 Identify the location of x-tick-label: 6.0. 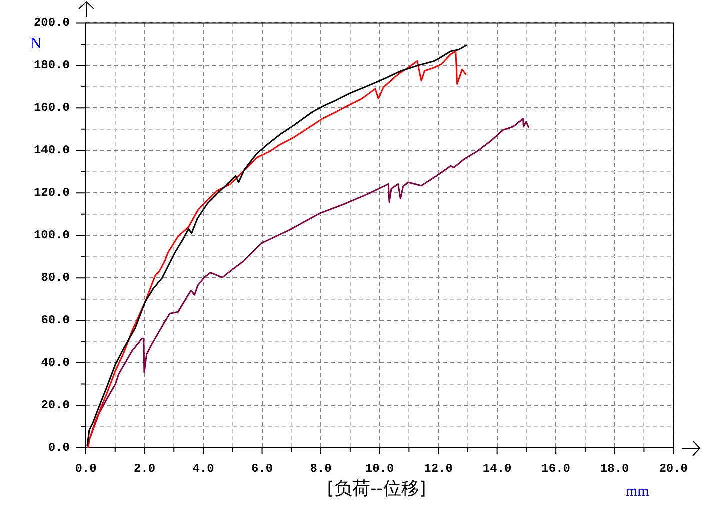
(262, 469).